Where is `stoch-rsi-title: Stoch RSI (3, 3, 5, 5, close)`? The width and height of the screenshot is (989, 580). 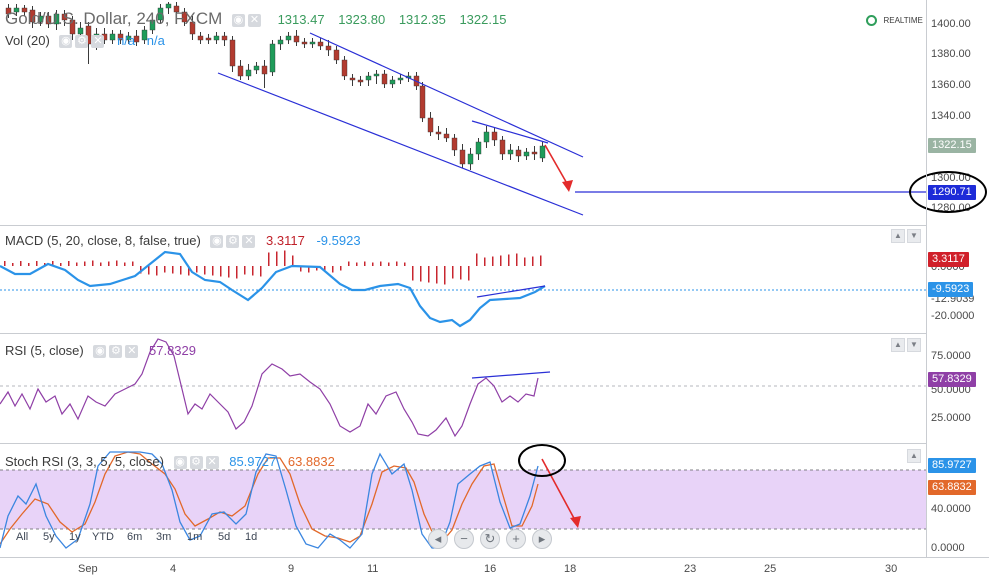
stoch-rsi-title: Stoch RSI (3, 3, 5, 5, close) is located at coordinates (84, 461).